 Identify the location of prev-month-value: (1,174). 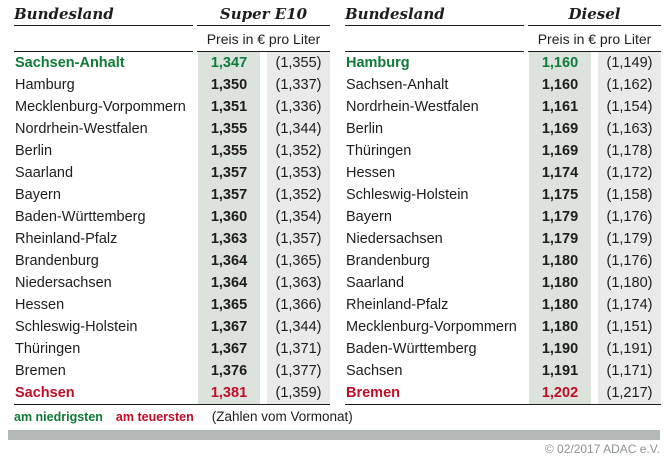
(629, 305).